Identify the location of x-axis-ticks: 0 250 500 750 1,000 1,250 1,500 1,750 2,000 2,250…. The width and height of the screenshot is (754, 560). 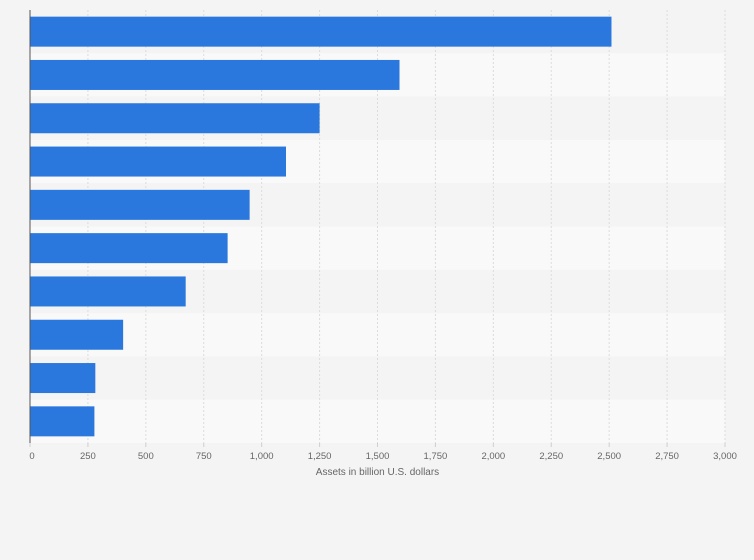
(383, 452).